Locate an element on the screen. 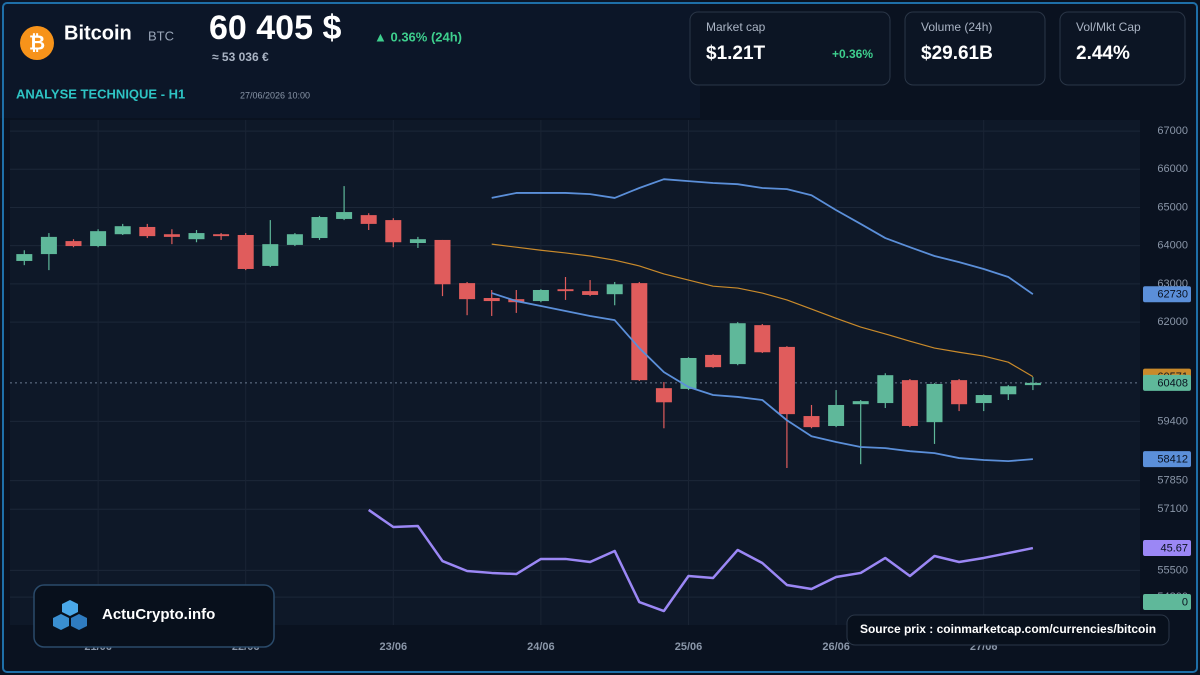 This screenshot has width=1200, height=675. y-tick-label: 62000 is located at coordinates (1172, 322).